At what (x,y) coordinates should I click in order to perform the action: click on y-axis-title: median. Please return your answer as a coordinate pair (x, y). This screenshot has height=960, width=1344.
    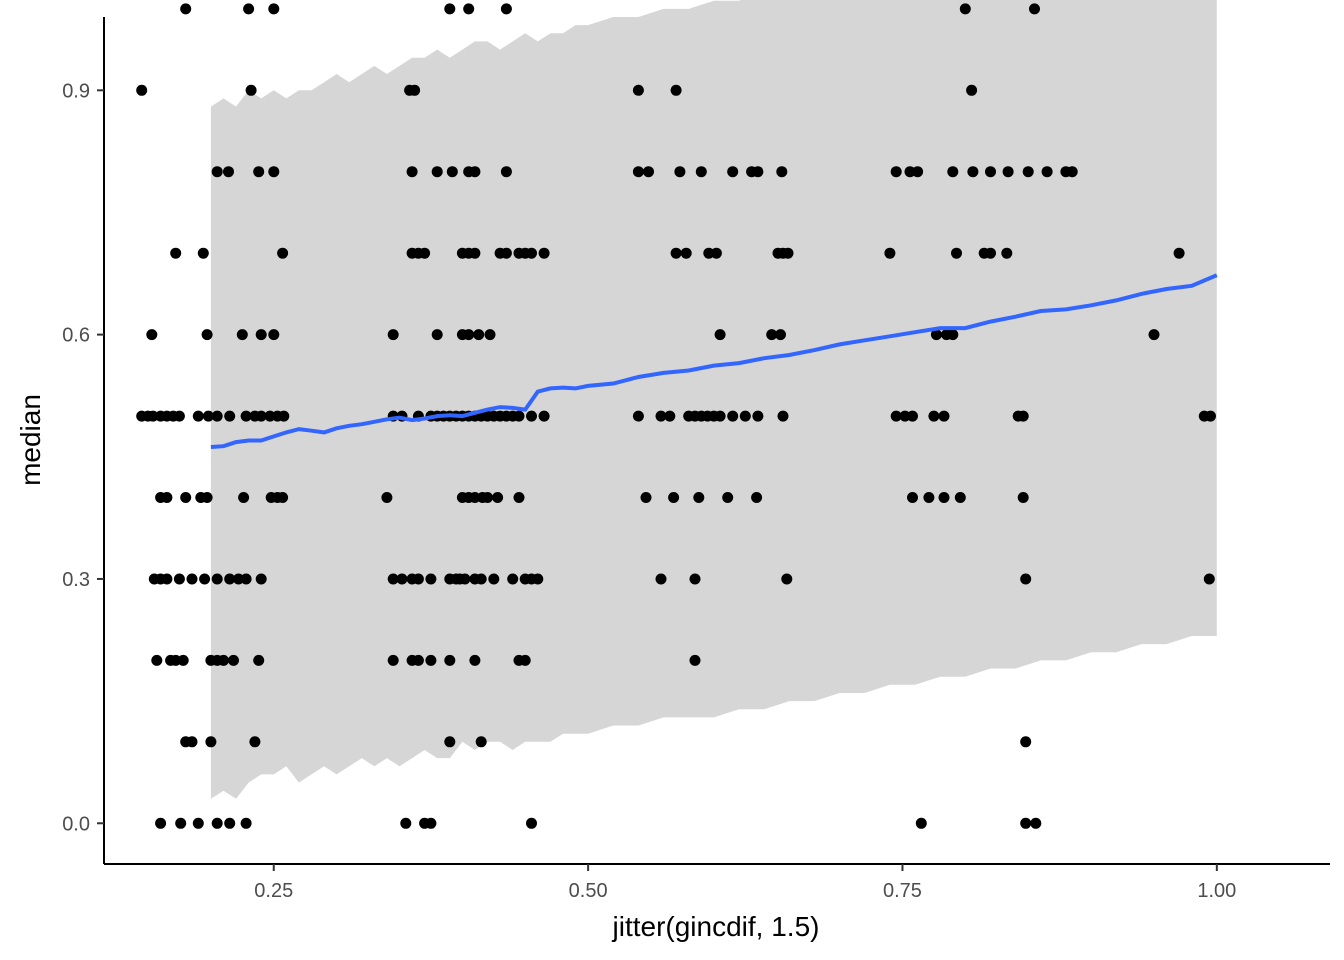
    Looking at the image, I should click on (30, 440).